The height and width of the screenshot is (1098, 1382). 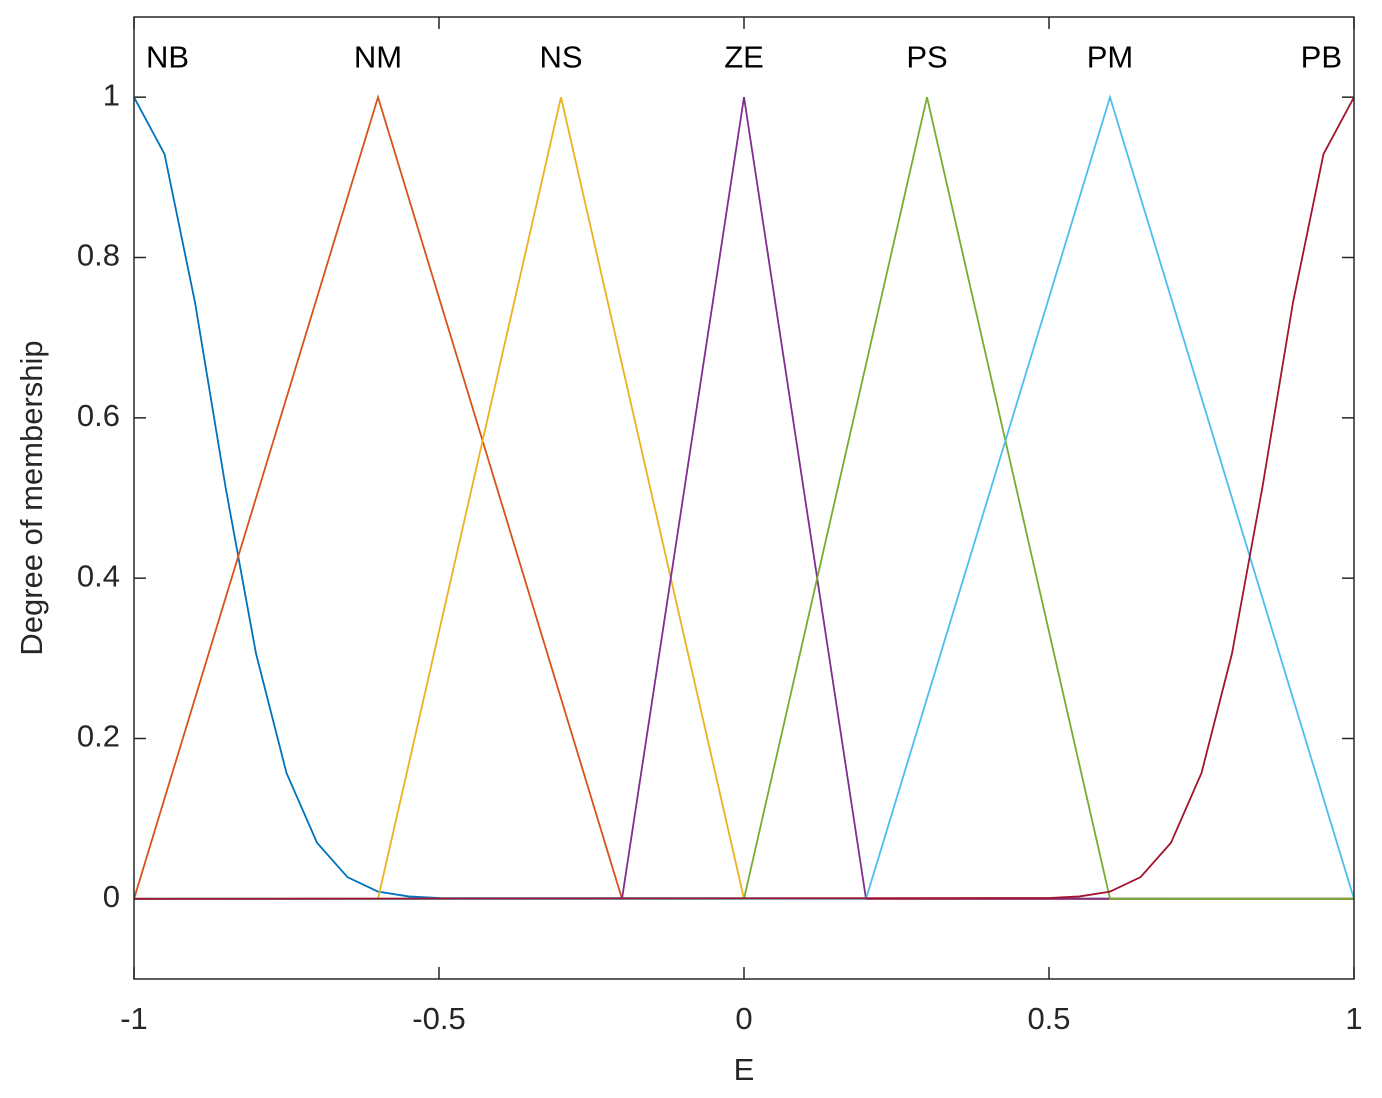 I want to click on y-tick-label: 0.2, so click(x=98, y=736).